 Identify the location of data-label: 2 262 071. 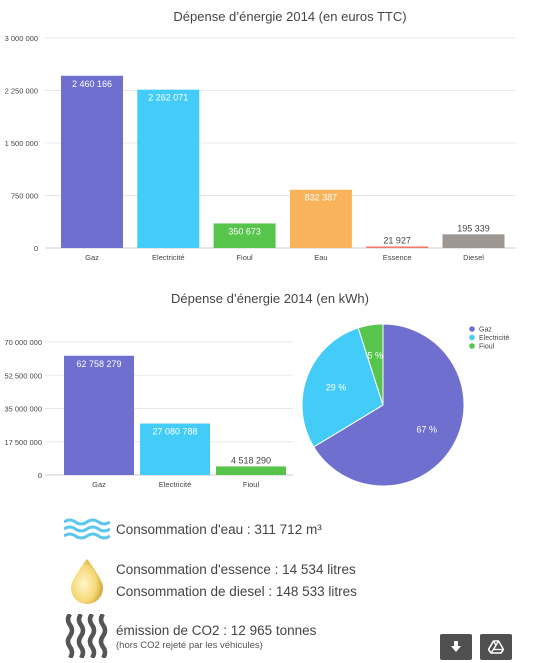
(168, 98).